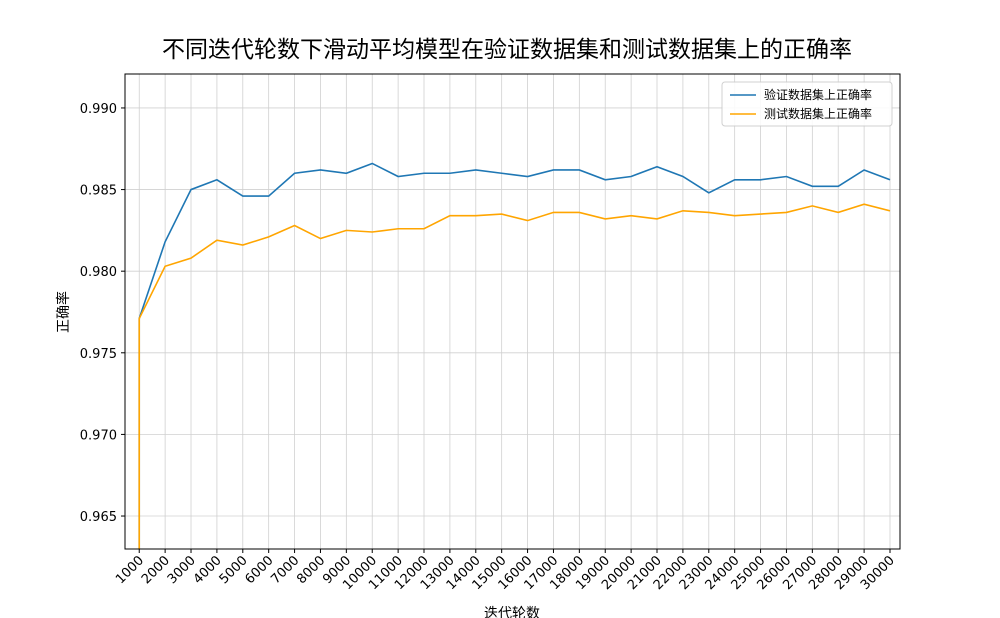 This screenshot has height=618, width=1000. I want to click on x-axis-label: 迭代轮数, so click(512, 612).